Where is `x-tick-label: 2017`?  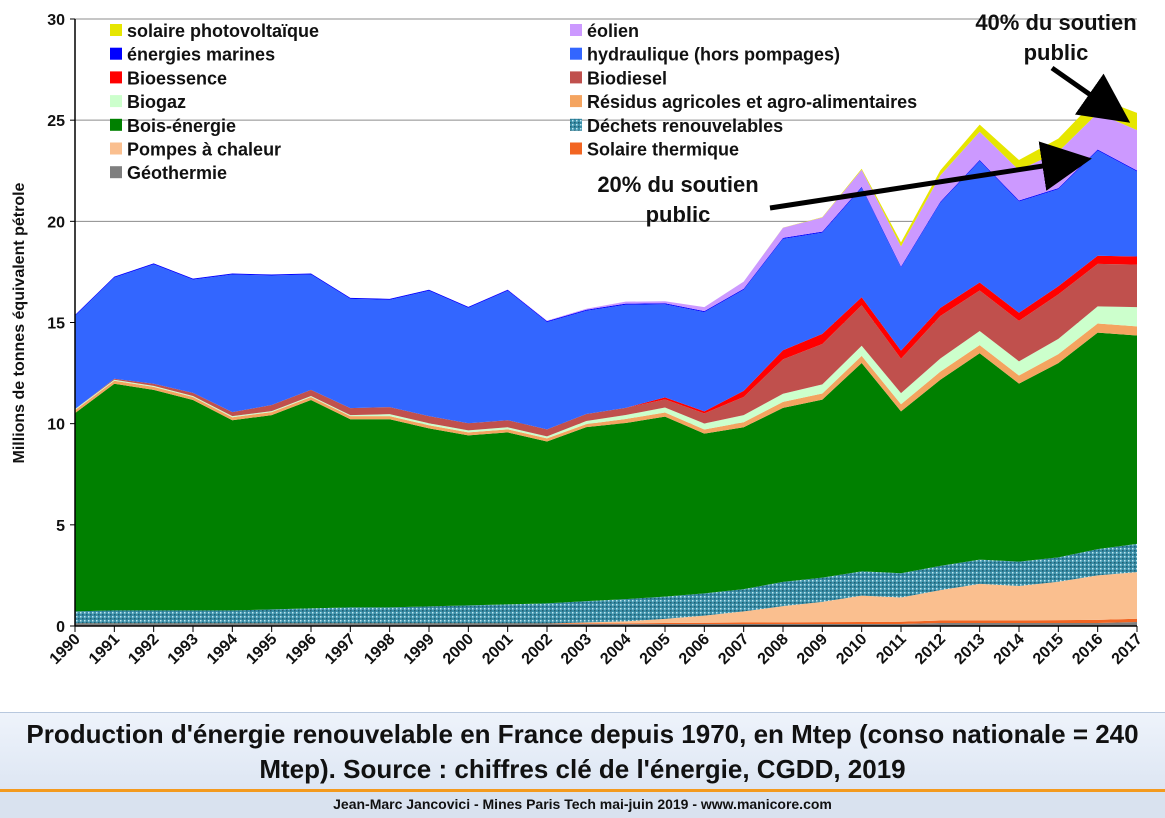
x-tick-label: 2017 is located at coordinates (1127, 649).